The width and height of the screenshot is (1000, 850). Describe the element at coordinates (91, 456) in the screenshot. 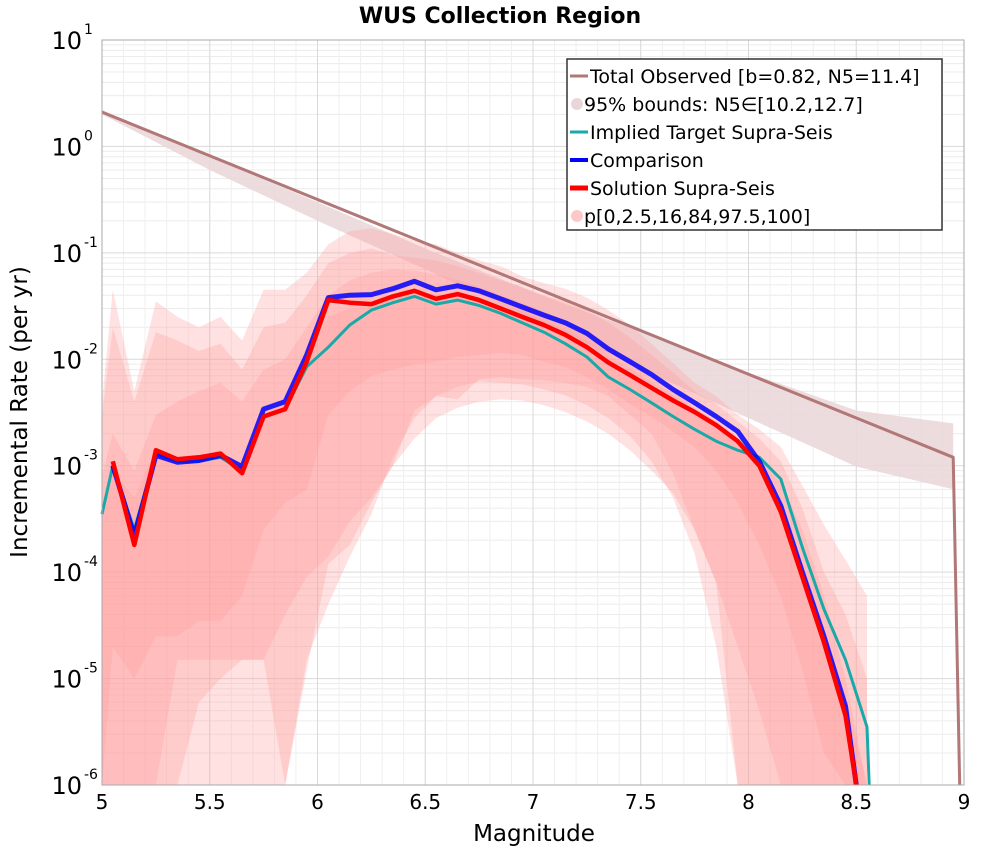

I see `y-tick-exponent: -3` at that location.